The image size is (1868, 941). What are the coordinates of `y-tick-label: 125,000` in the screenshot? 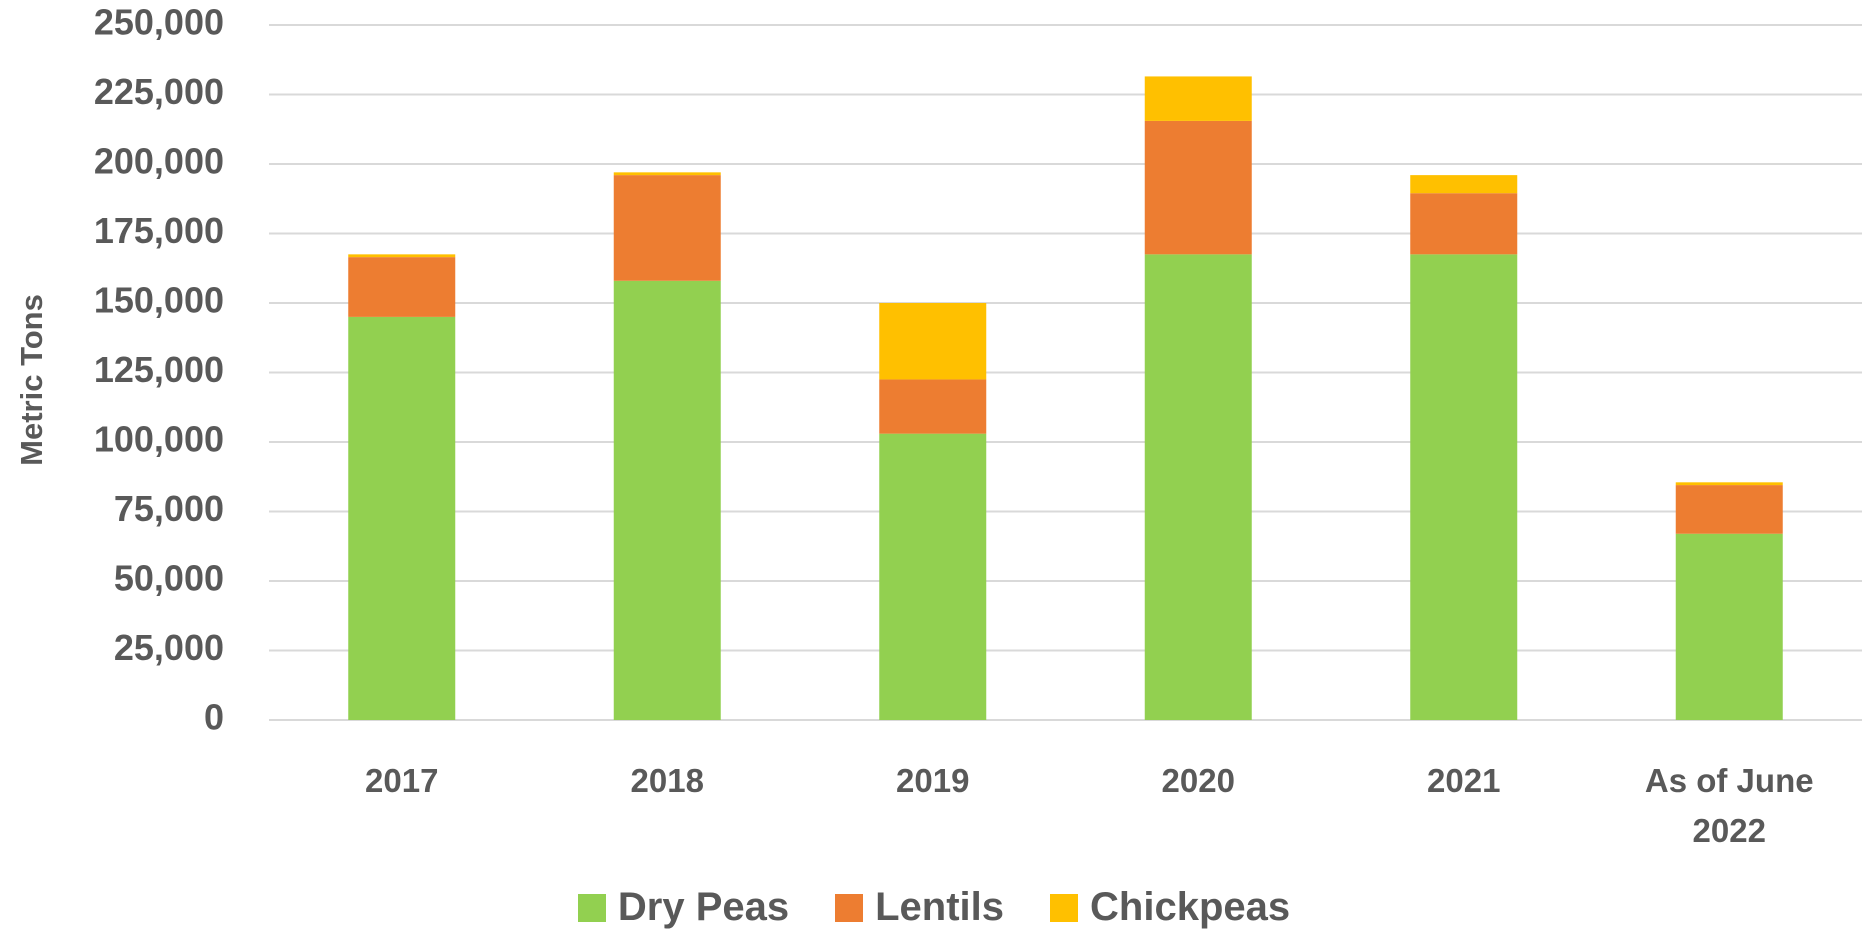 It's located at (159, 369).